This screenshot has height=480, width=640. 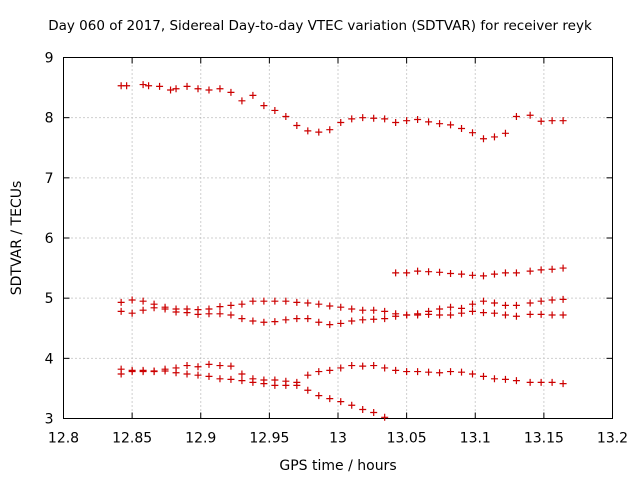 I want to click on x-tick-label: 13.15, so click(x=544, y=439).